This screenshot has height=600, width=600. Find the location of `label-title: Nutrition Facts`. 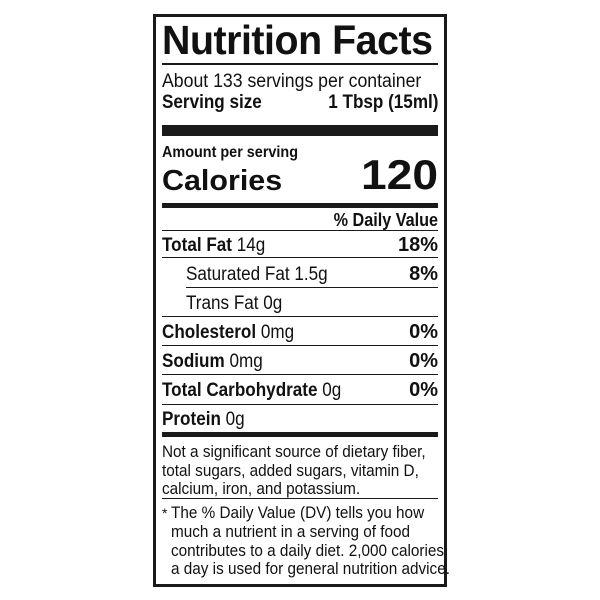

label-title: Nutrition Facts is located at coordinates (297, 40).